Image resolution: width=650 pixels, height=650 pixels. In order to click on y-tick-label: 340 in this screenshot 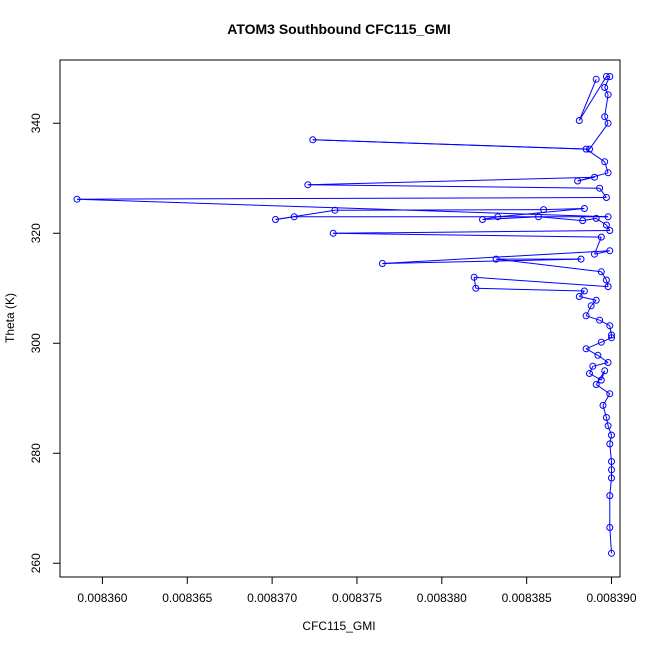, I will do `click(36, 123)`.